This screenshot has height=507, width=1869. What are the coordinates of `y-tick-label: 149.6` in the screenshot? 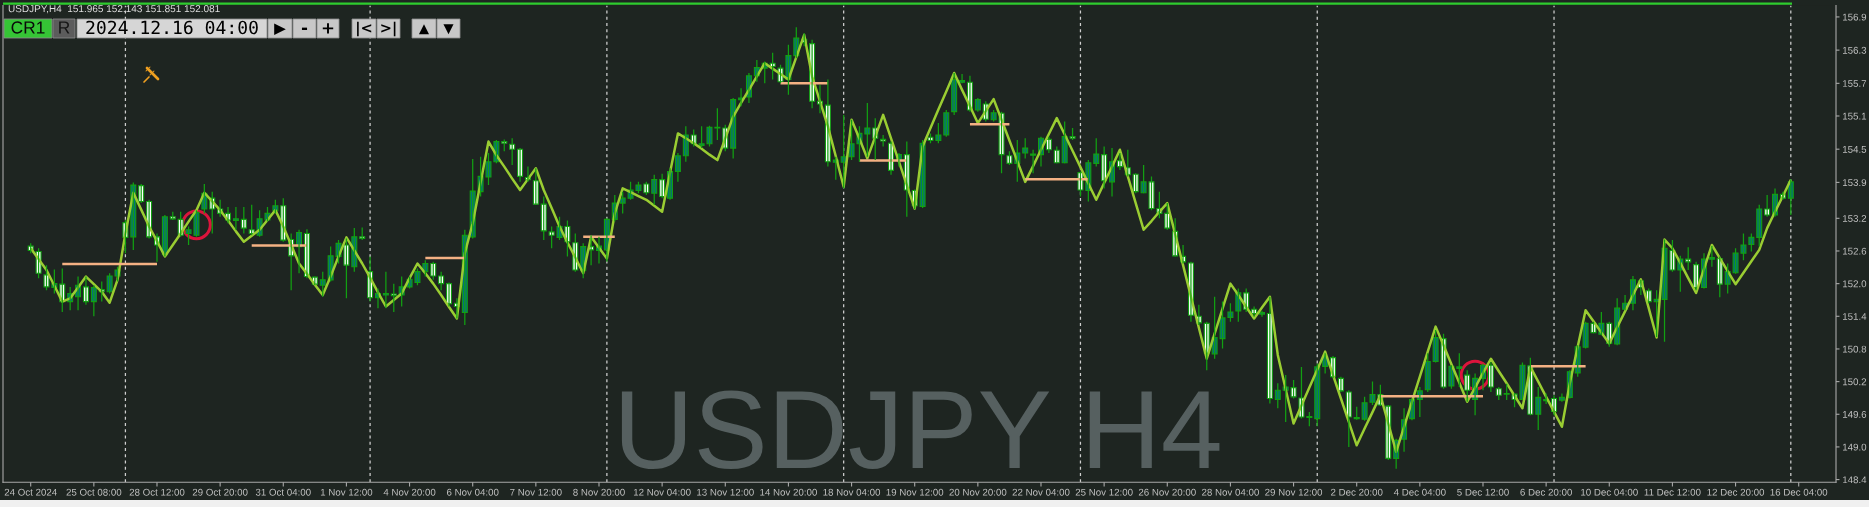 It's located at (1854, 414).